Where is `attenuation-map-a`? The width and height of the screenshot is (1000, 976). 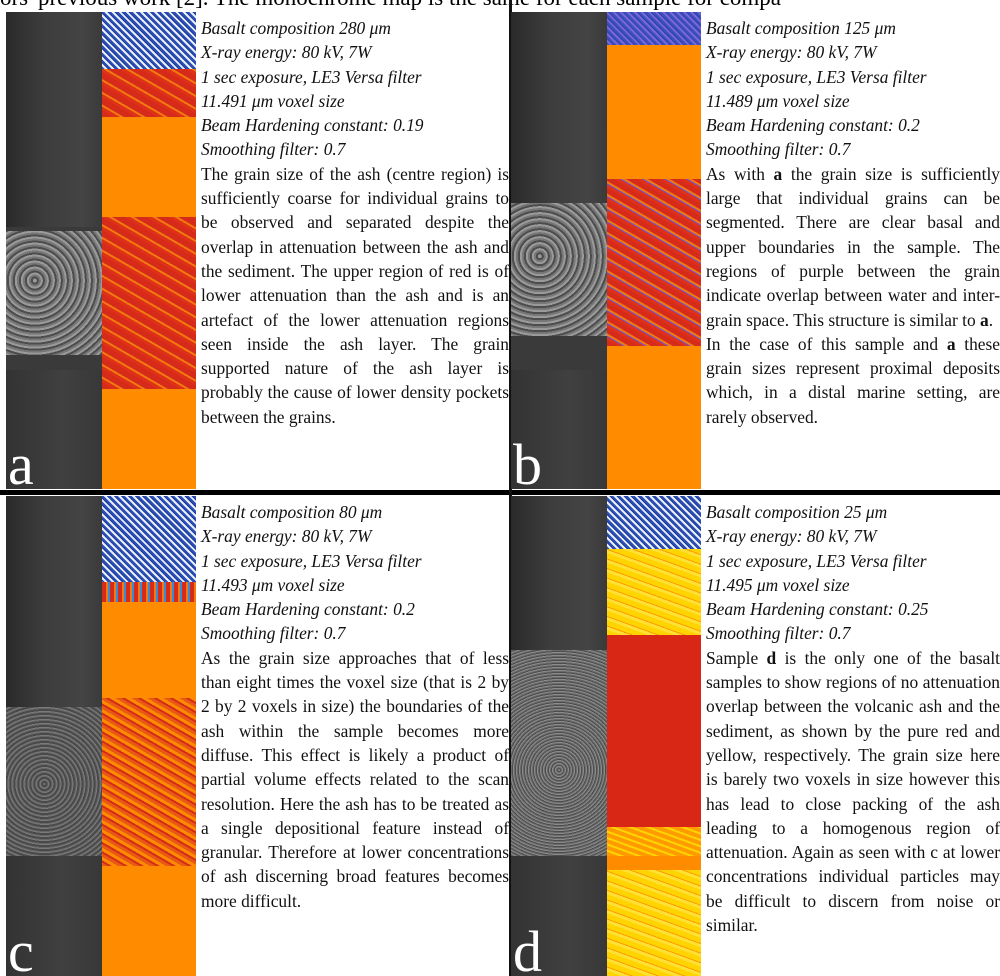
attenuation-map-a is located at coordinates (149, 250).